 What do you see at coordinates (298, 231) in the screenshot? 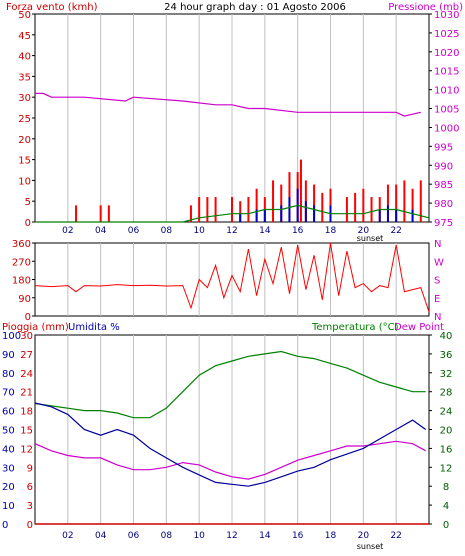
I see `x-tick-top-16: 16` at bounding box center [298, 231].